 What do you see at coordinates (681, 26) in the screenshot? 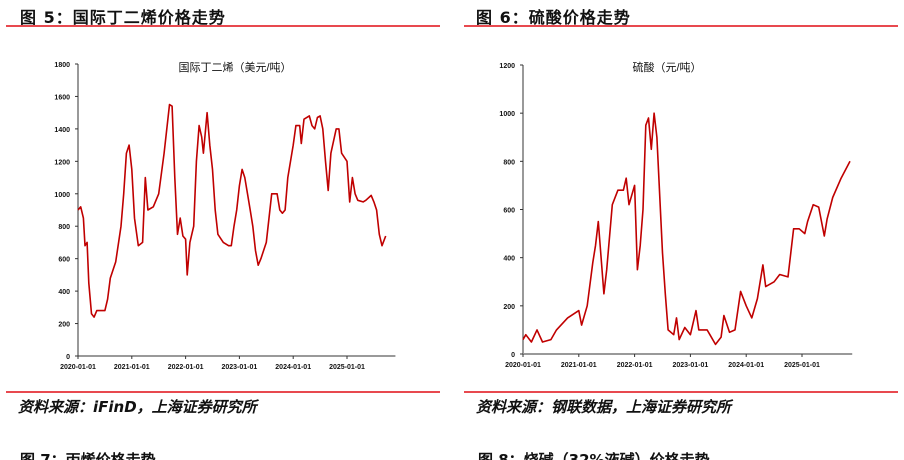
I see `title-rule-right` at bounding box center [681, 26].